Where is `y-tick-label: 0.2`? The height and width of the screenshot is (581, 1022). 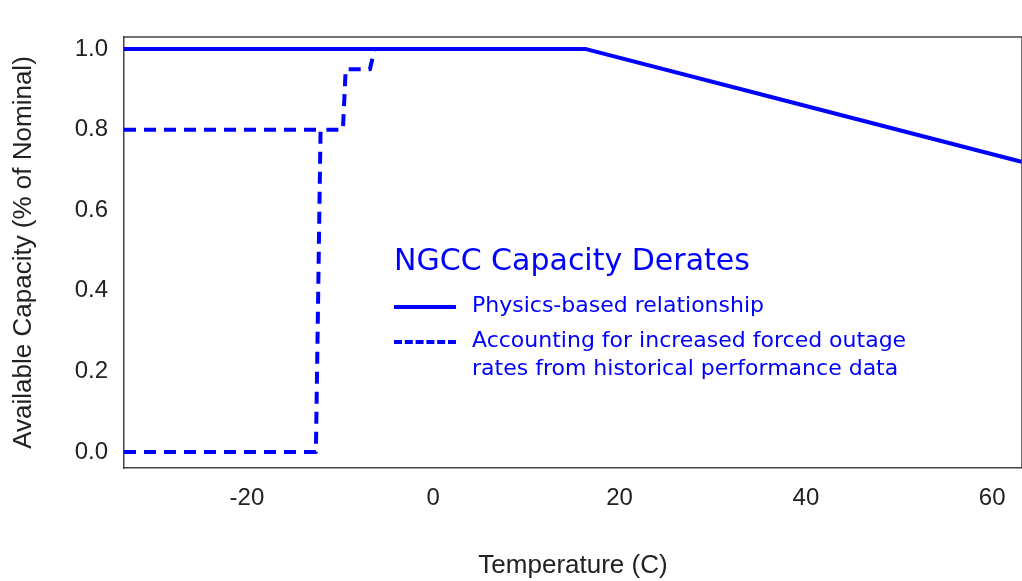 y-tick-label: 0.2 is located at coordinates (91, 369).